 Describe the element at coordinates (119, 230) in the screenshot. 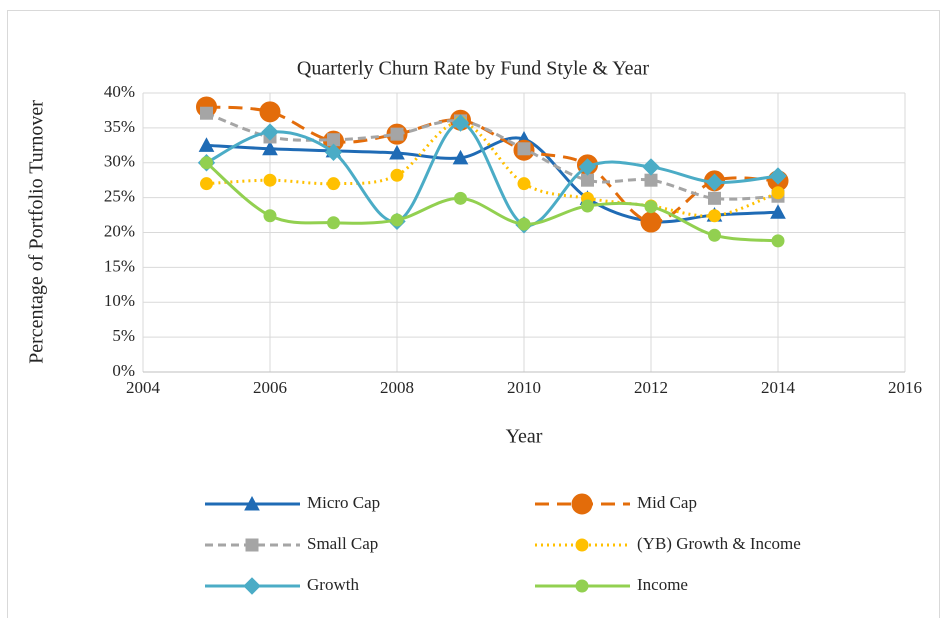

I see `y-tick-label: 20%` at that location.